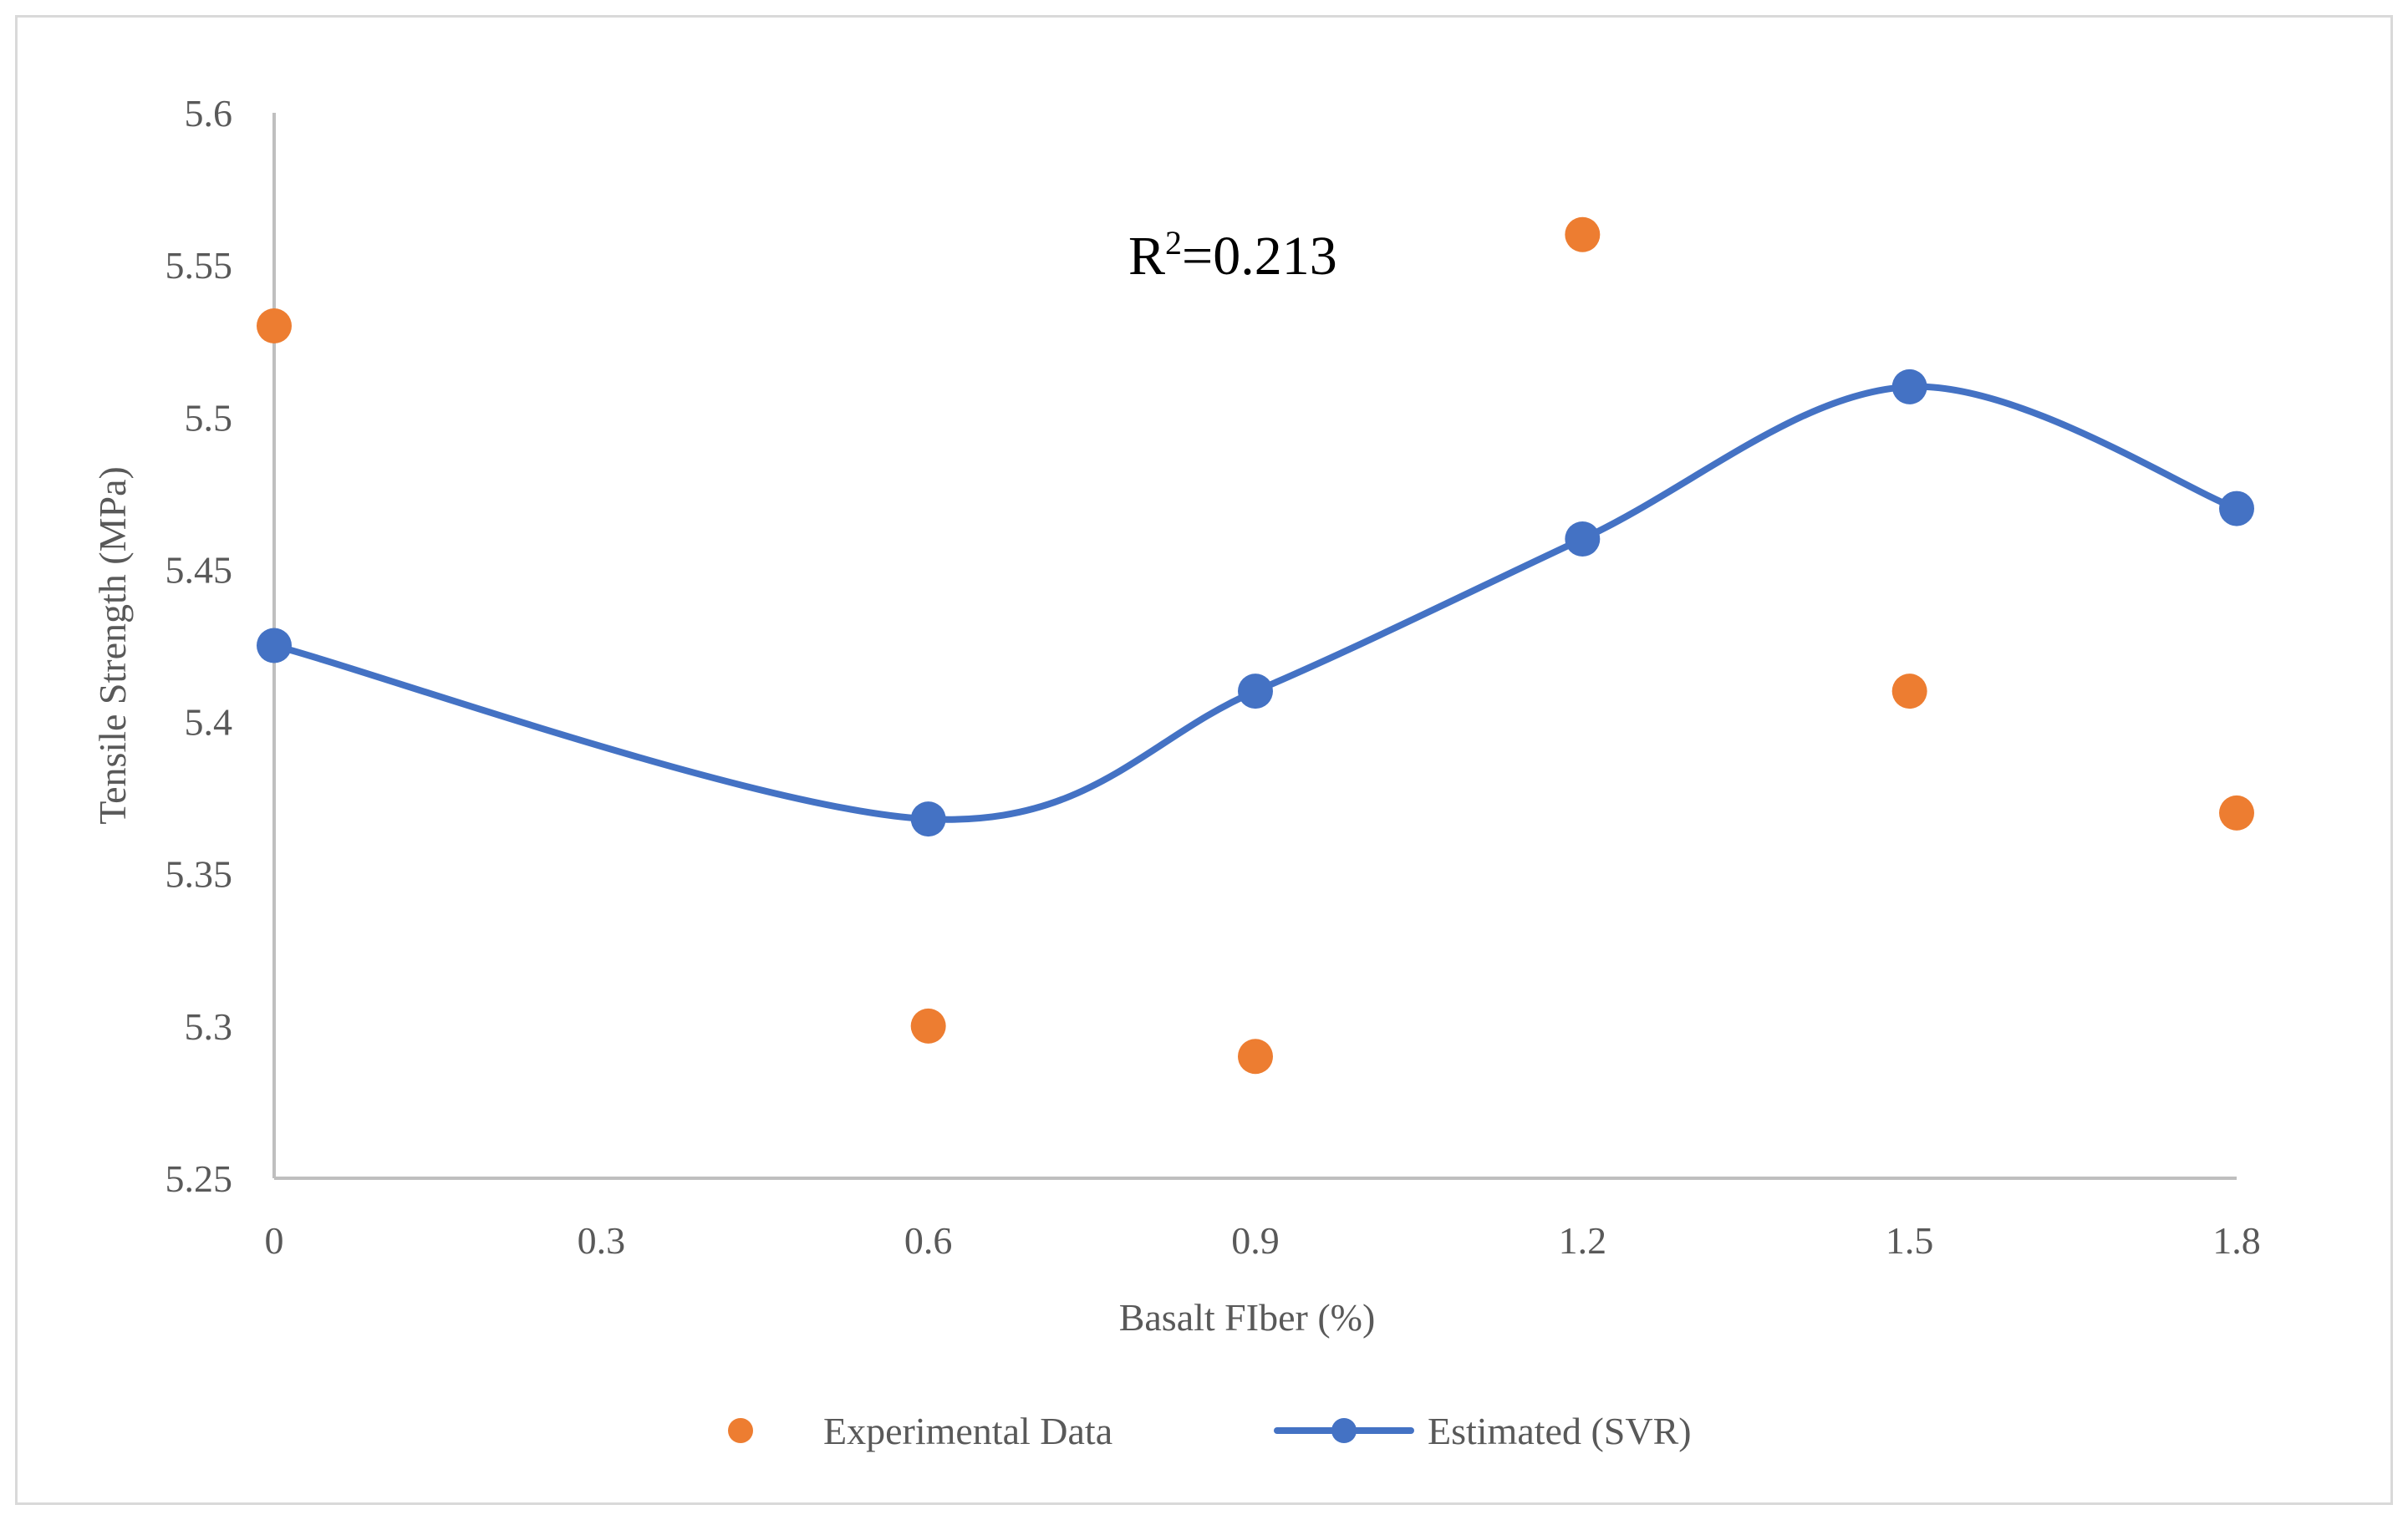 The height and width of the screenshot is (1520, 2408). I want to click on legend: Experimental Data Estimated (SVR), so click(1210, 1431).